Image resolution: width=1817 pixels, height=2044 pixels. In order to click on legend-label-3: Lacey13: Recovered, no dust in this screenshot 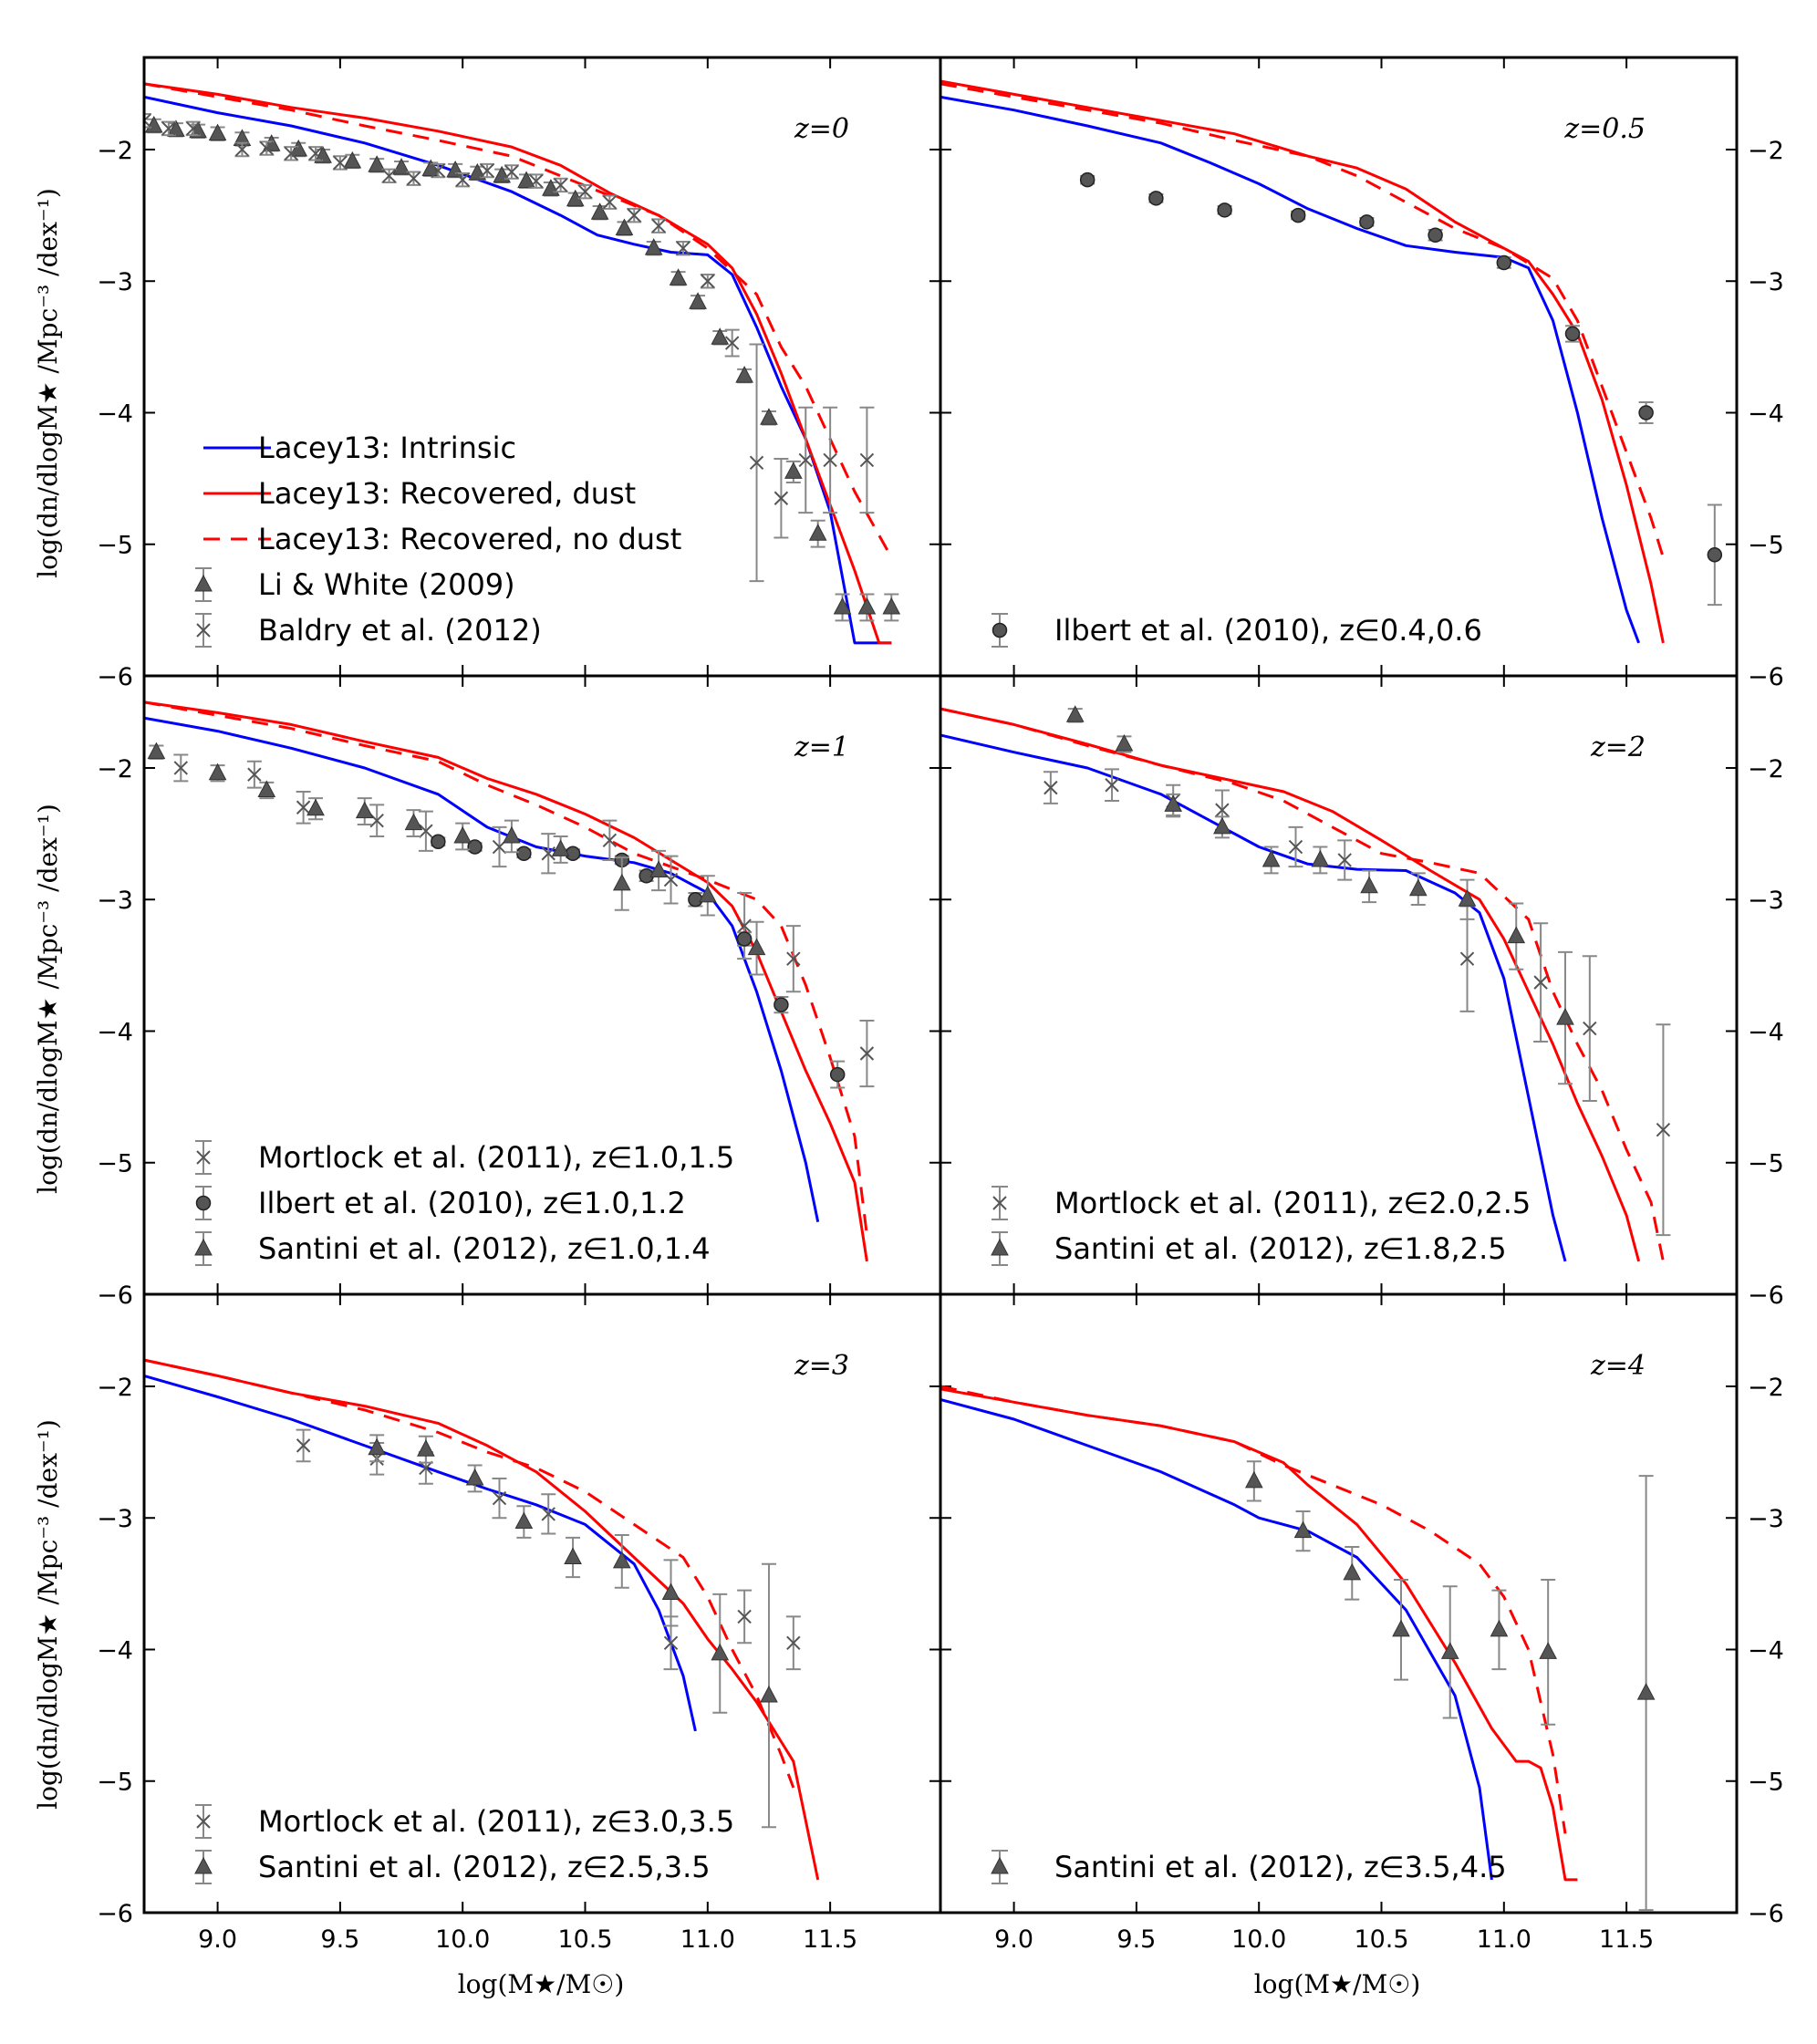, I will do `click(470, 539)`.